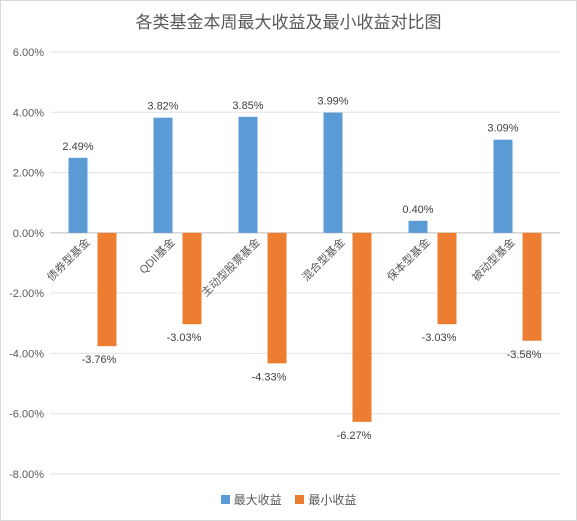 The width and height of the screenshot is (577, 521). Describe the element at coordinates (417, 210) in the screenshot. I see `data-label-max: 0.40%` at that location.